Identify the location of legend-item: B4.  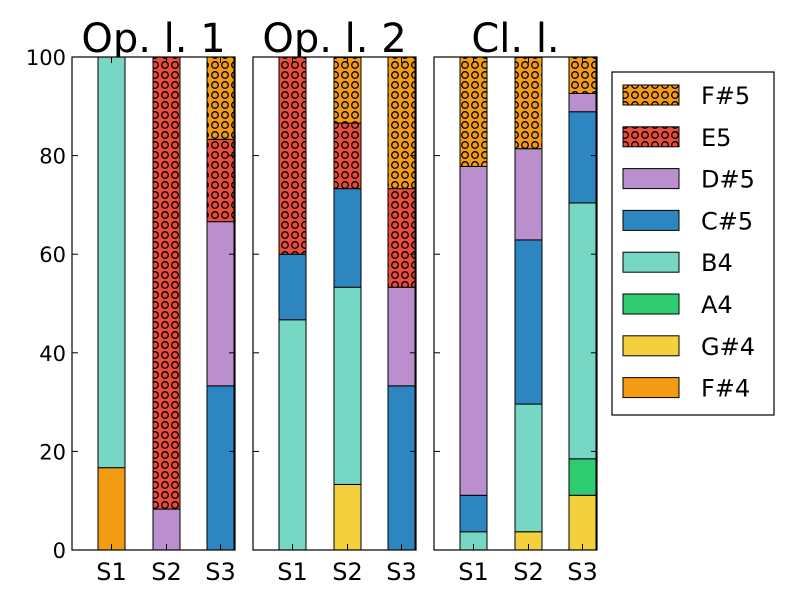
(677, 263).